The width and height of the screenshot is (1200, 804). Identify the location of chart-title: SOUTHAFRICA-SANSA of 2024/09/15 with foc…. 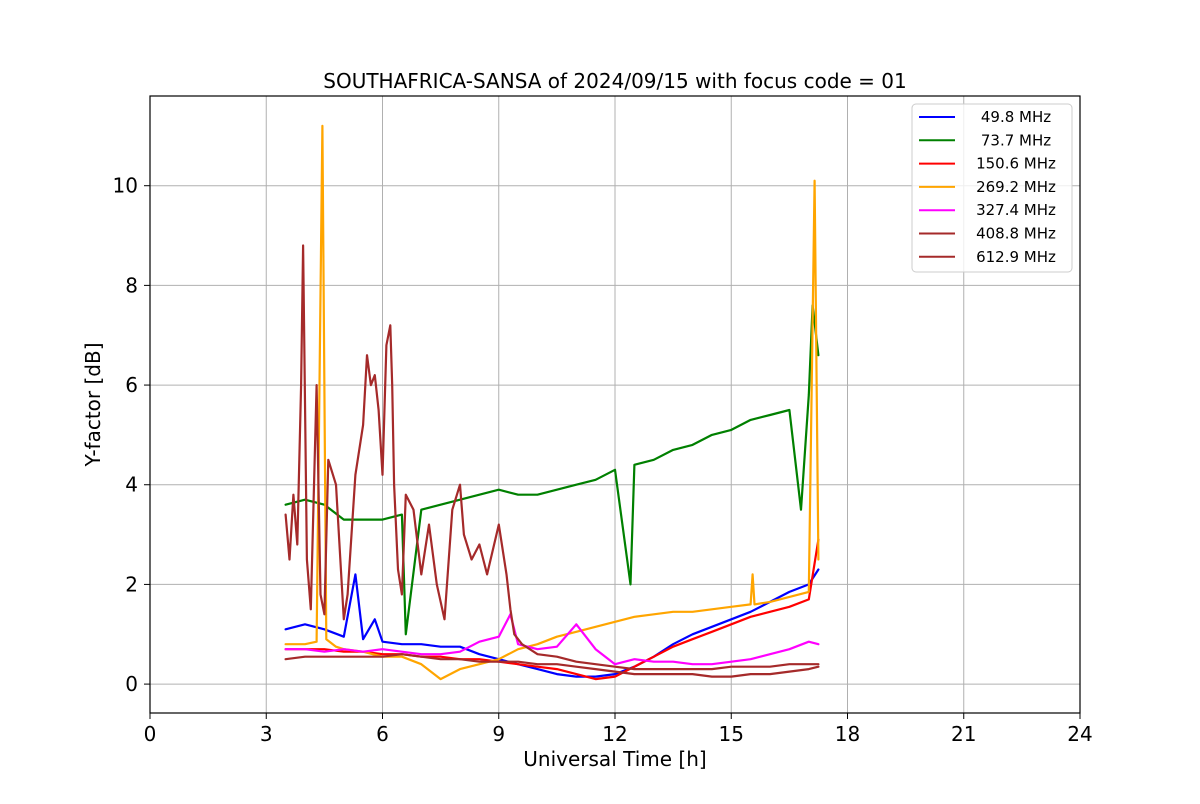
(615, 81).